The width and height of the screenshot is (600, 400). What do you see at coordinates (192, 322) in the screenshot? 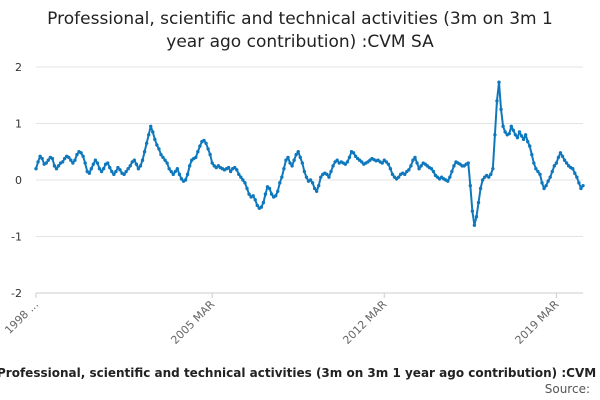
I see `x-tick-label: 2005 MAR` at bounding box center [192, 322].